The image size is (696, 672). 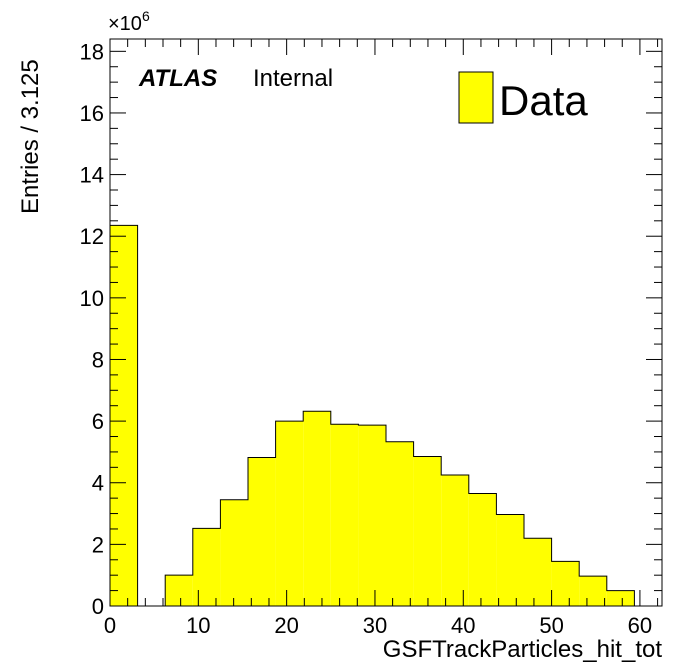 What do you see at coordinates (30, 136) in the screenshot?
I see `y-axis-title: Entries / 3.125` at bounding box center [30, 136].